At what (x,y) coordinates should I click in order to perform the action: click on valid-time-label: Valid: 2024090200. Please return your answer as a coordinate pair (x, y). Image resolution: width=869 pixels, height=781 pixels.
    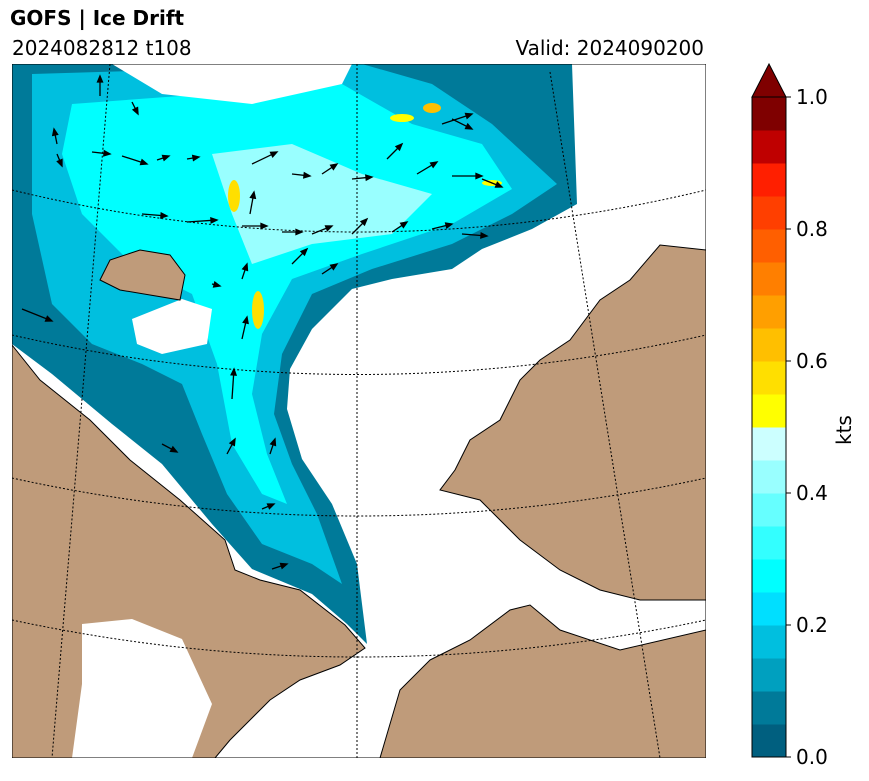
    Looking at the image, I should click on (609, 48).